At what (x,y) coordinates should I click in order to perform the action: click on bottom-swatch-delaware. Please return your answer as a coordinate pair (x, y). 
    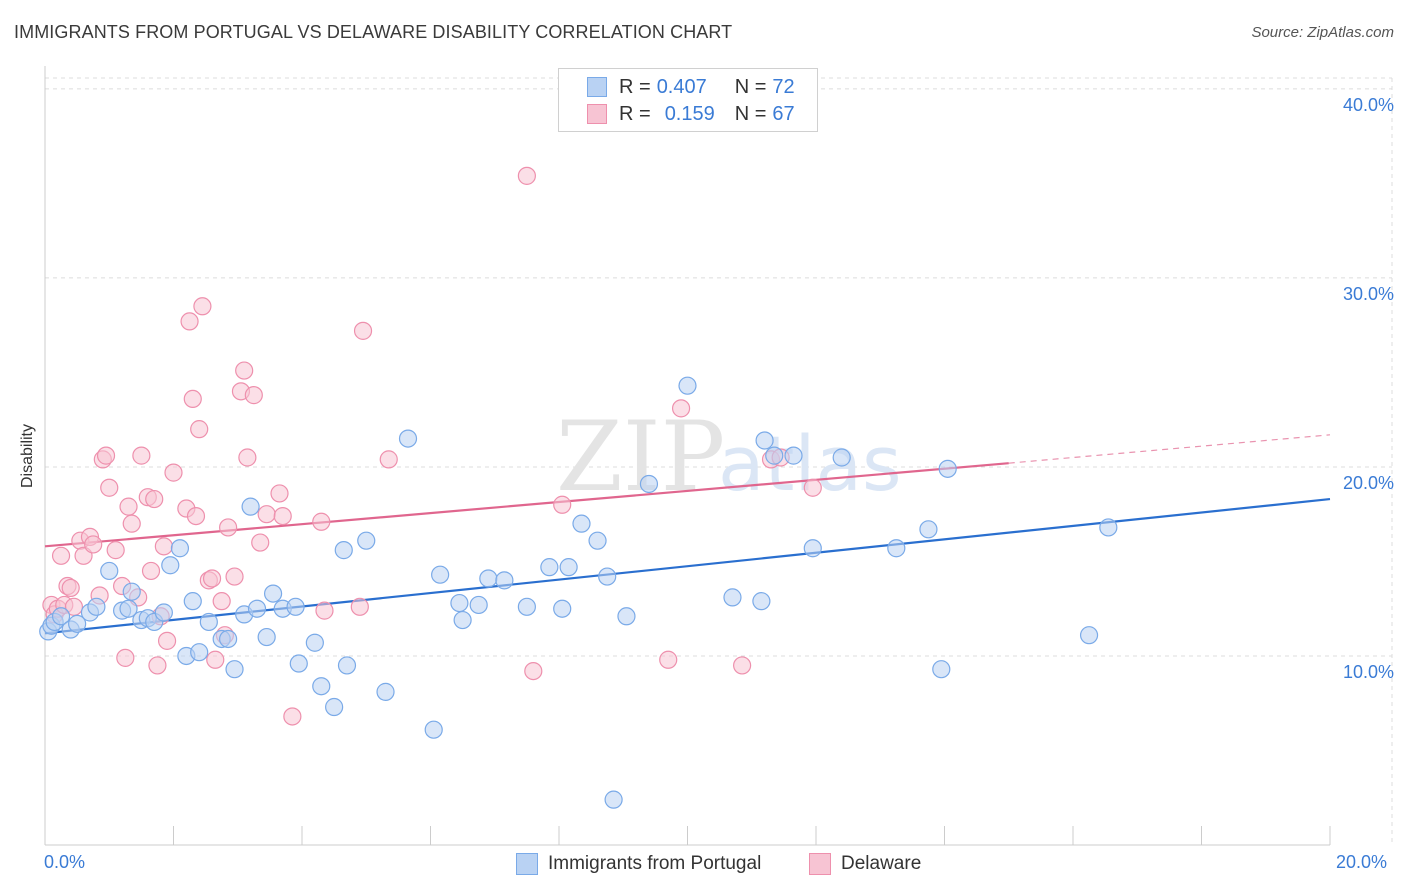
    Looking at the image, I should click on (820, 864).